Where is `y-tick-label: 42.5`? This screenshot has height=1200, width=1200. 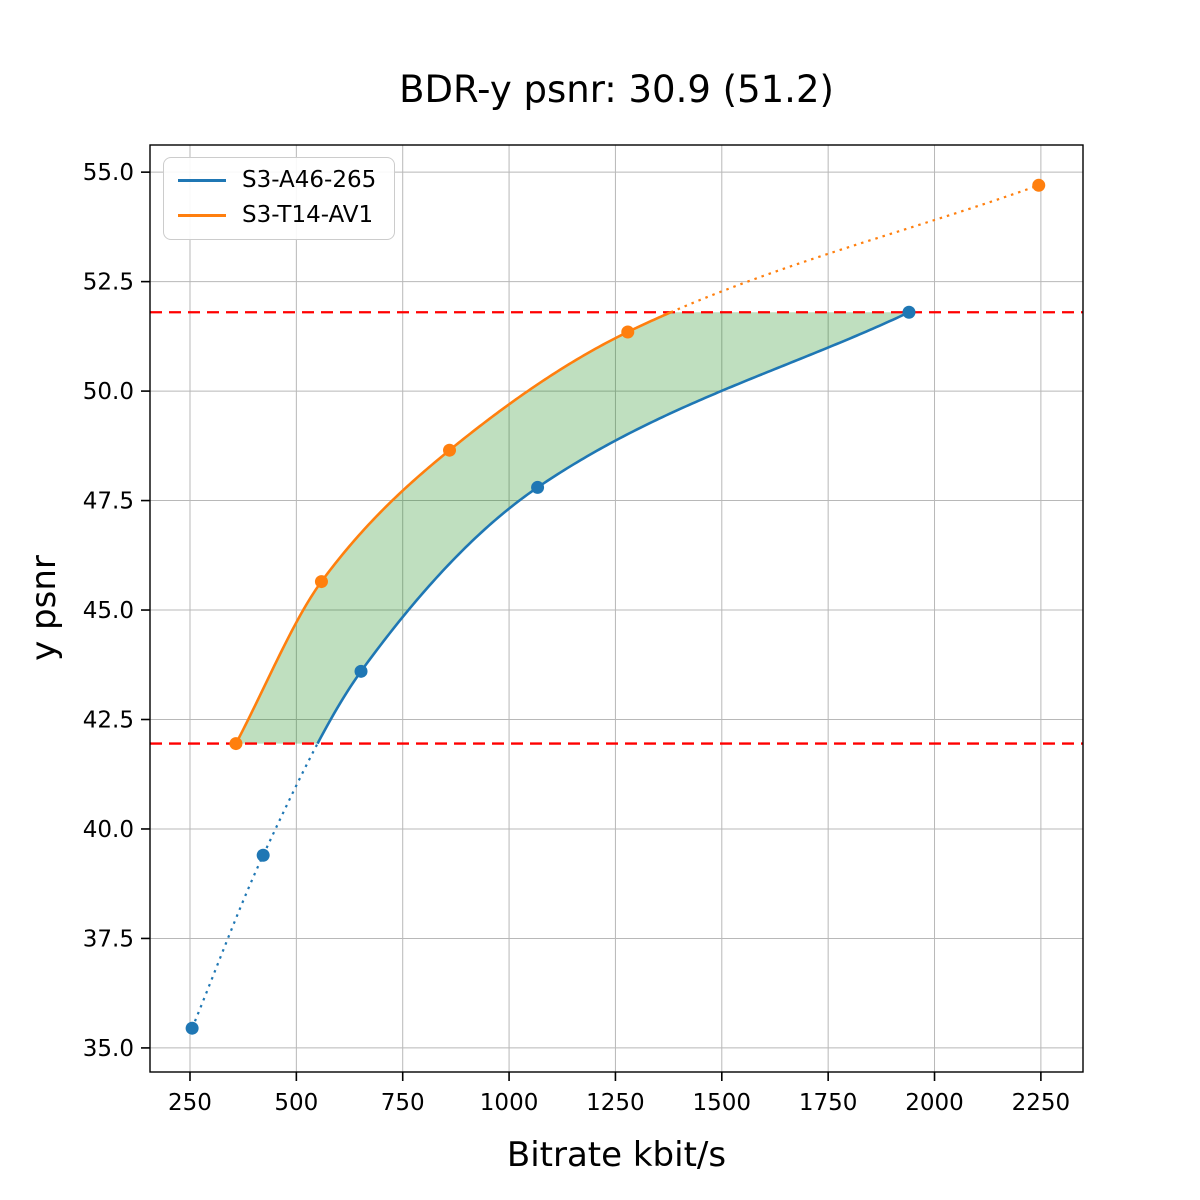 y-tick-label: 42.5 is located at coordinates (108, 721).